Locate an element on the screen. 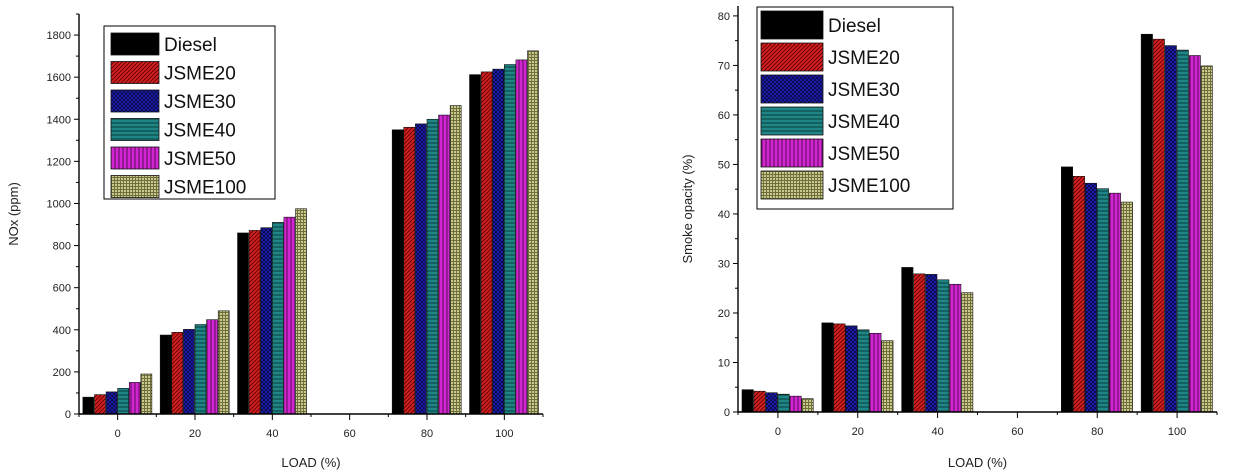 This screenshot has height=475, width=1238. legend: Diesel JSME20 JSME30 JSME40 JSME50 JSME100 is located at coordinates (189, 112).